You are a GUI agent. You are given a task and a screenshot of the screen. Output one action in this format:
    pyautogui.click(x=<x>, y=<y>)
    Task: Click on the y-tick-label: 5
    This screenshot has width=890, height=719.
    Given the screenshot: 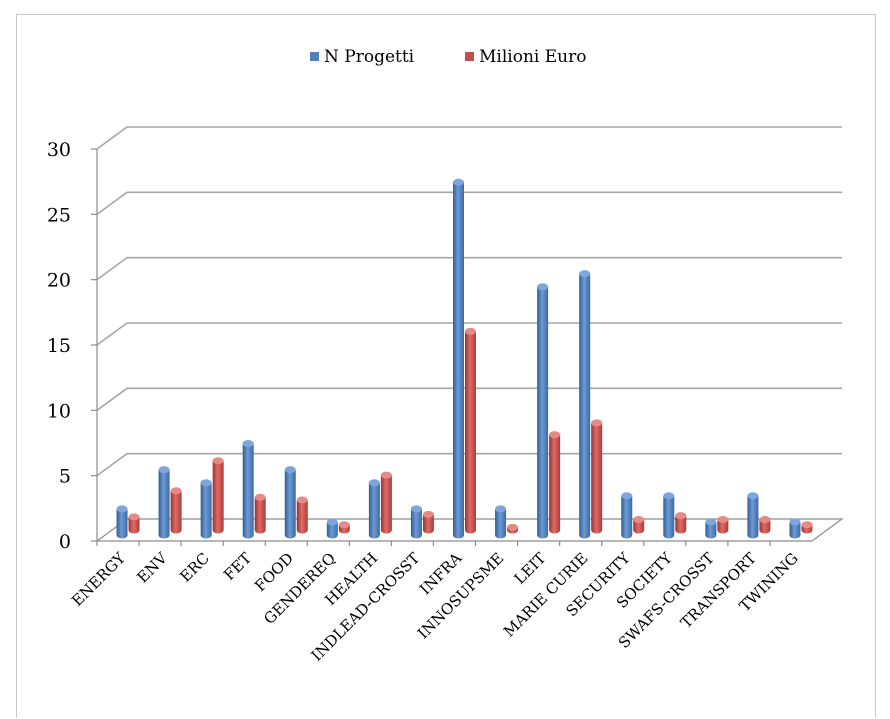 What is the action you would take?
    pyautogui.click(x=65, y=477)
    